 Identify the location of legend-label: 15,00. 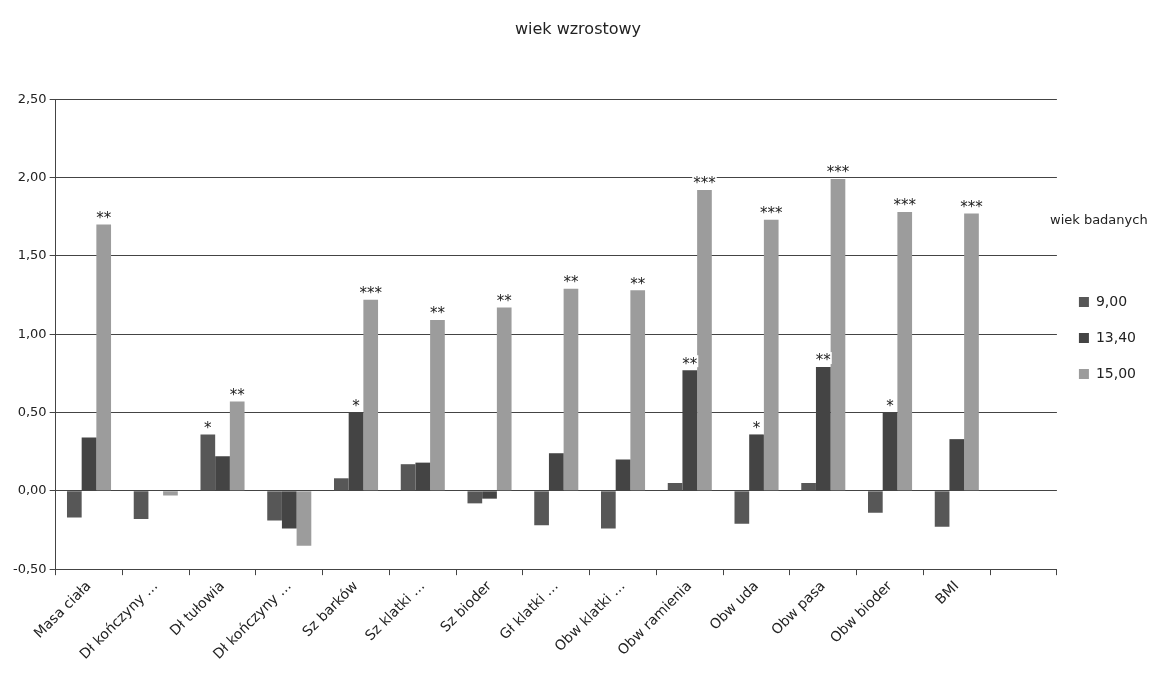
(1116, 372).